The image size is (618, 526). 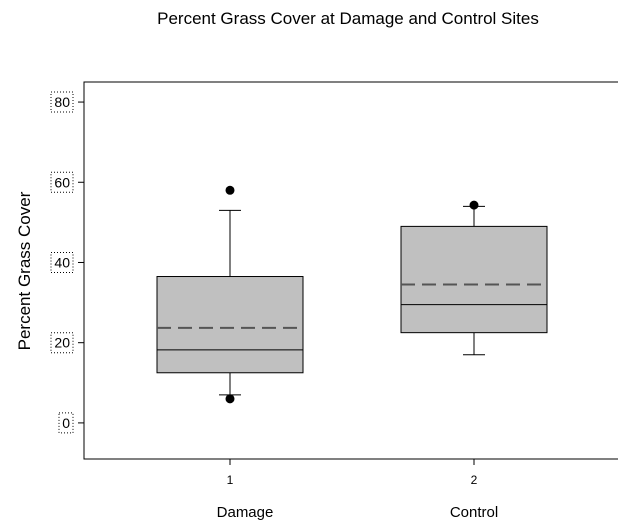 What do you see at coordinates (230, 480) in the screenshot?
I see `x-tick-label: 1` at bounding box center [230, 480].